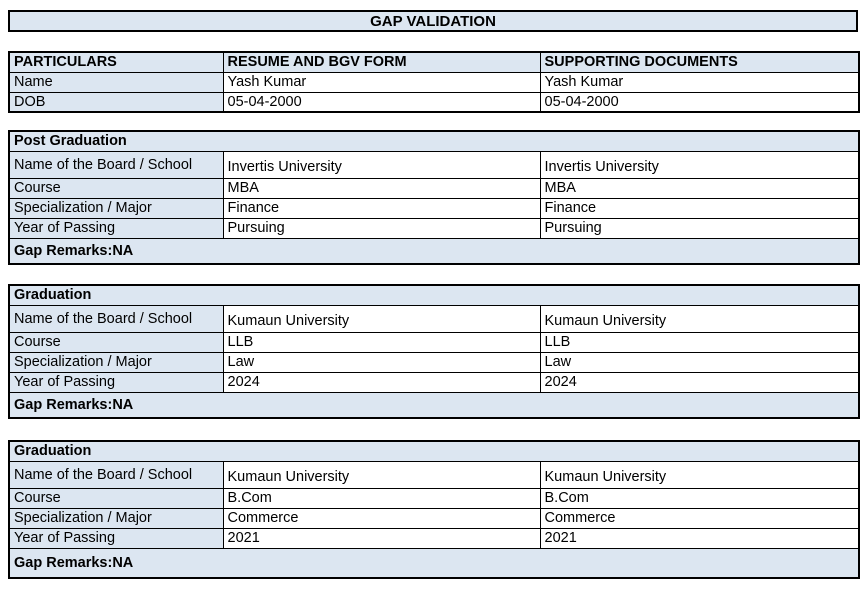 This screenshot has height=592, width=866. What do you see at coordinates (699, 538) in the screenshot?
I see `supporting-value: 2021` at bounding box center [699, 538].